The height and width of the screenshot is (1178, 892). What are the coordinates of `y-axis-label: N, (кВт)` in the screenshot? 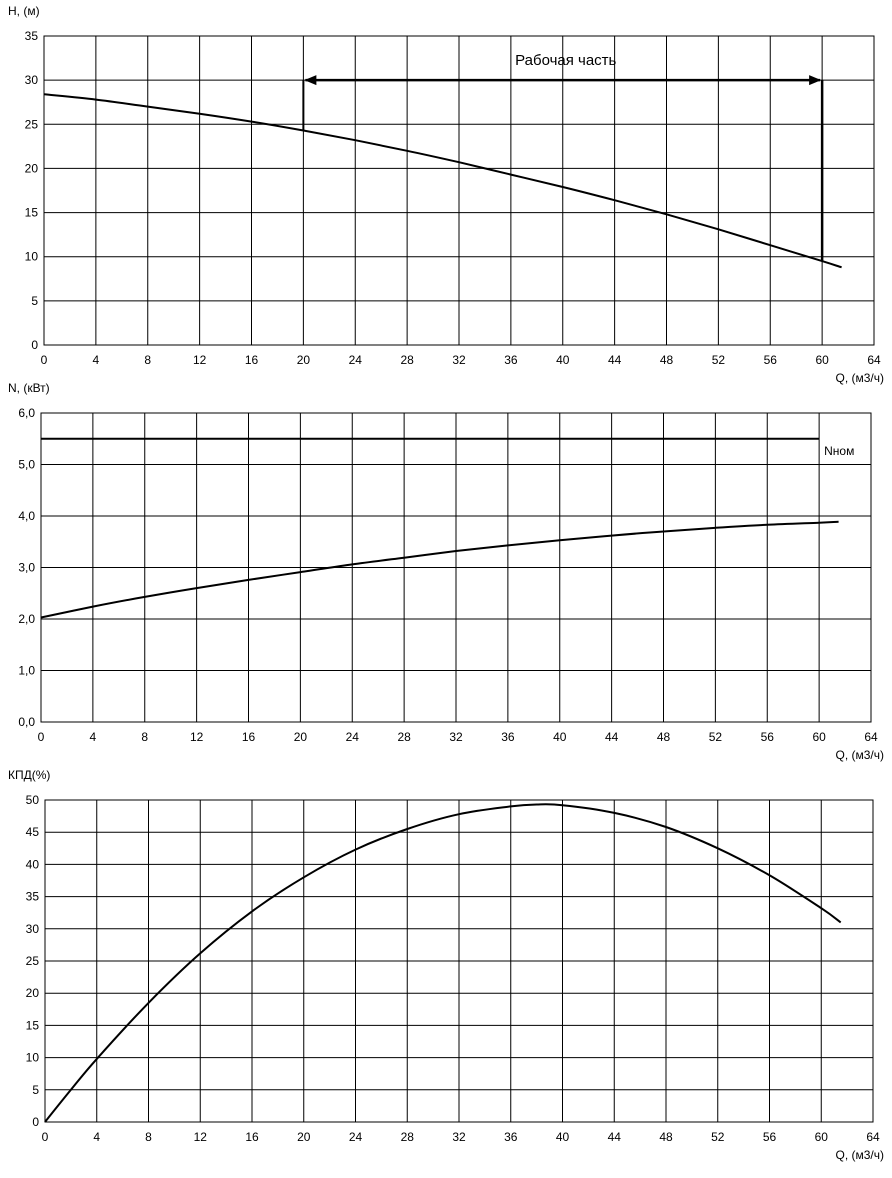 It's located at (29, 388).